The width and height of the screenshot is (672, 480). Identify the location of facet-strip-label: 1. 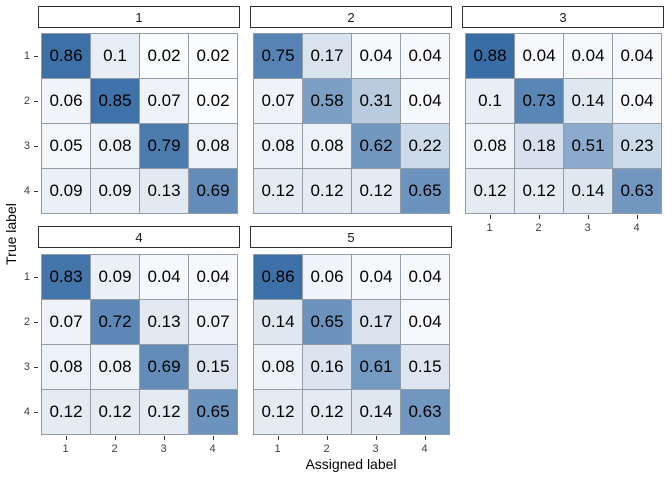
(139, 17).